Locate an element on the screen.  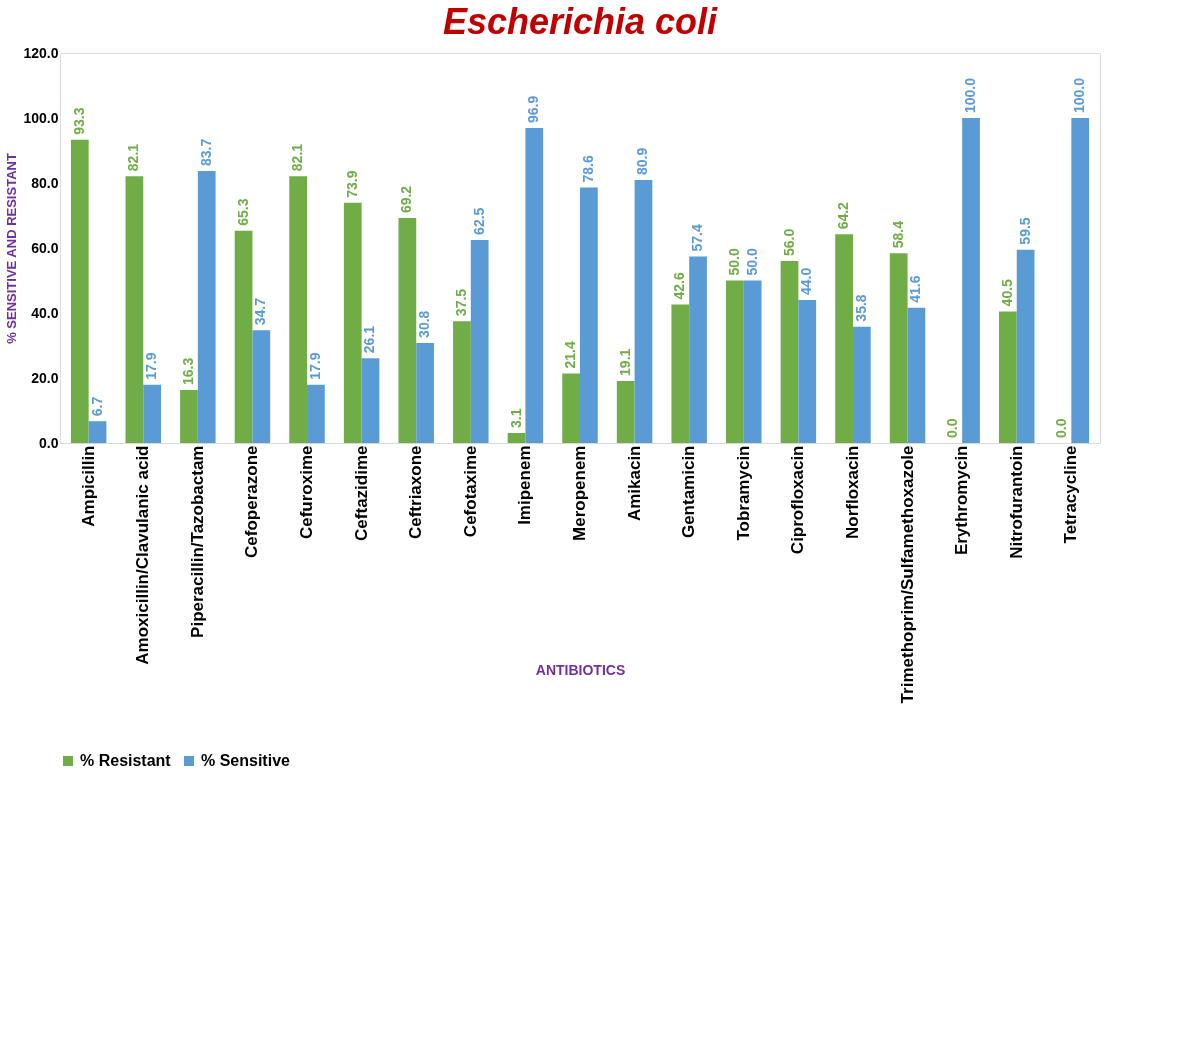
data-label: 58.4 is located at coordinates (897, 234).